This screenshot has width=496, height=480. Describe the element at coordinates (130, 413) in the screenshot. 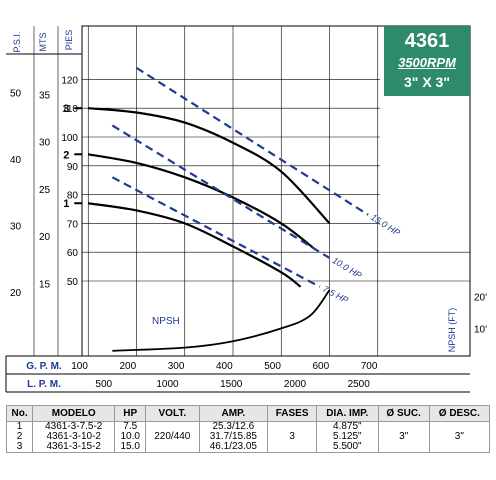

I see `table-header-cell: HP` at that location.